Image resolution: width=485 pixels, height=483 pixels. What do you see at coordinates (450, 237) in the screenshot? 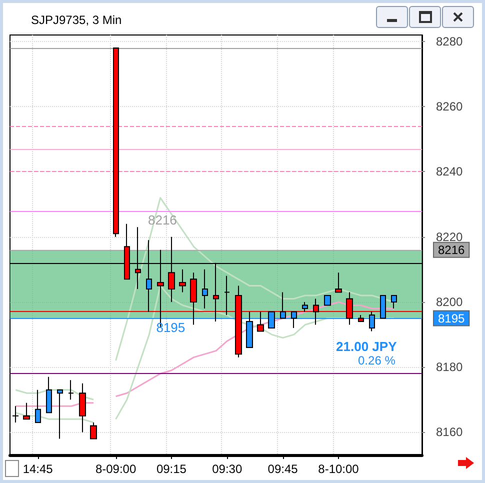
I see `y-tick-label: 8220` at bounding box center [450, 237].